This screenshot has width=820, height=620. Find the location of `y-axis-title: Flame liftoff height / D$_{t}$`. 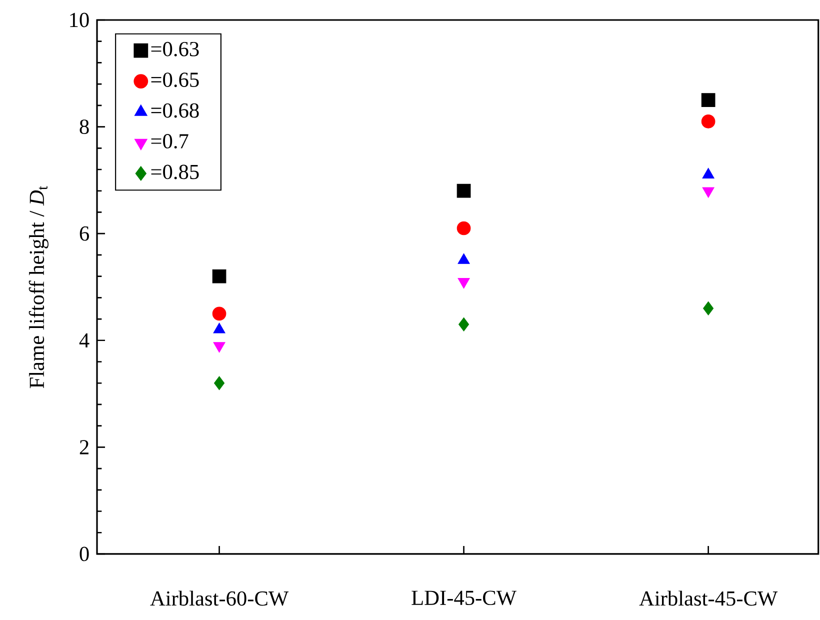

y-axis-title: Flame liftoff height / D$_{t}$ is located at coordinates (38, 287).